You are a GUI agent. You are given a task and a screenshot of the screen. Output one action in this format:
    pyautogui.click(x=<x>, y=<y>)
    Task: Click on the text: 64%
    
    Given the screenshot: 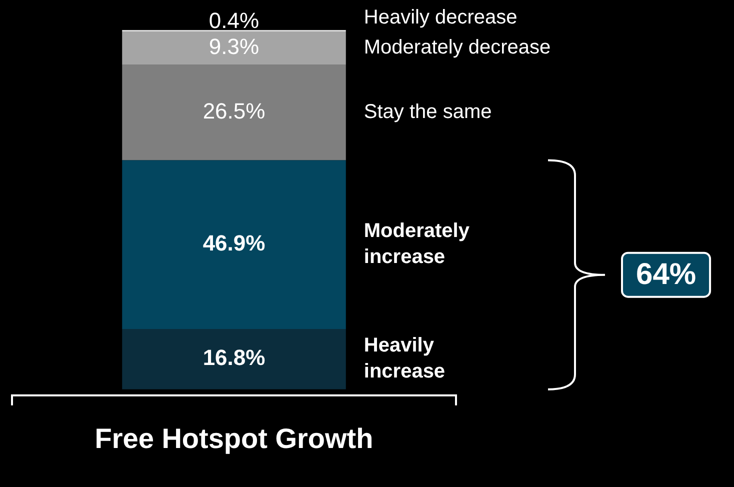 What is the action you would take?
    pyautogui.click(x=666, y=275)
    